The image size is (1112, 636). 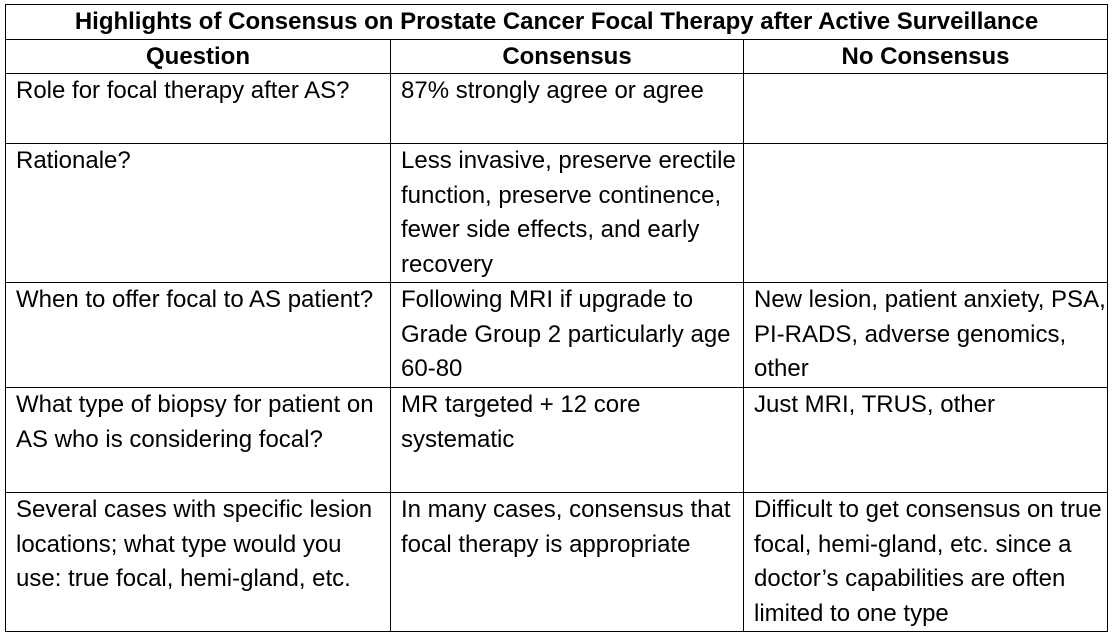 What do you see at coordinates (567, 56) in the screenshot?
I see `header-consensus: Consensus` at bounding box center [567, 56].